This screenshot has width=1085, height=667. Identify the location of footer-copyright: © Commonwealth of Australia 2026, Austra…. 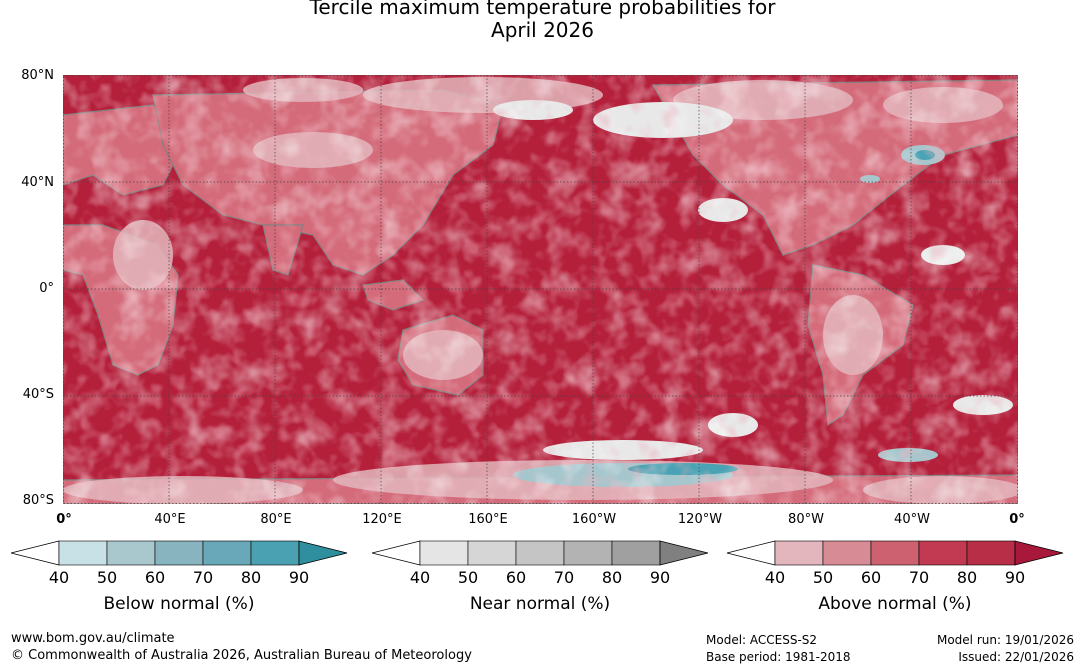
(241, 655).